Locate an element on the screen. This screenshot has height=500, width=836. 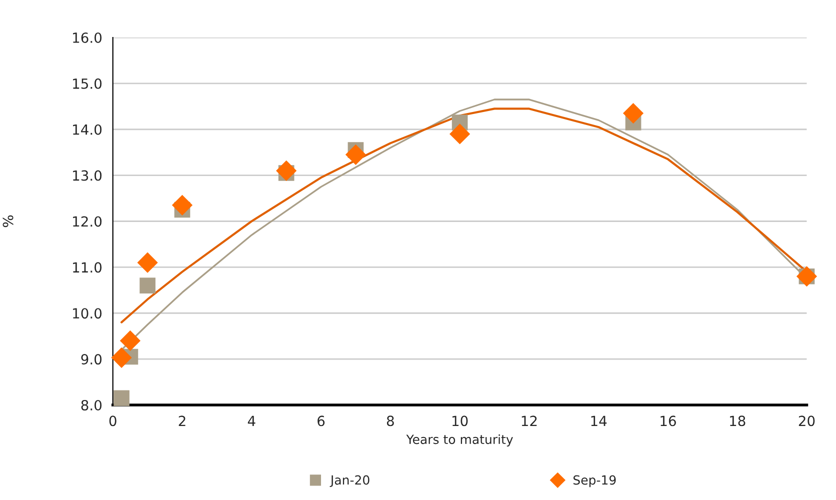
x-axis-title: Years to maturity is located at coordinates (459, 440).